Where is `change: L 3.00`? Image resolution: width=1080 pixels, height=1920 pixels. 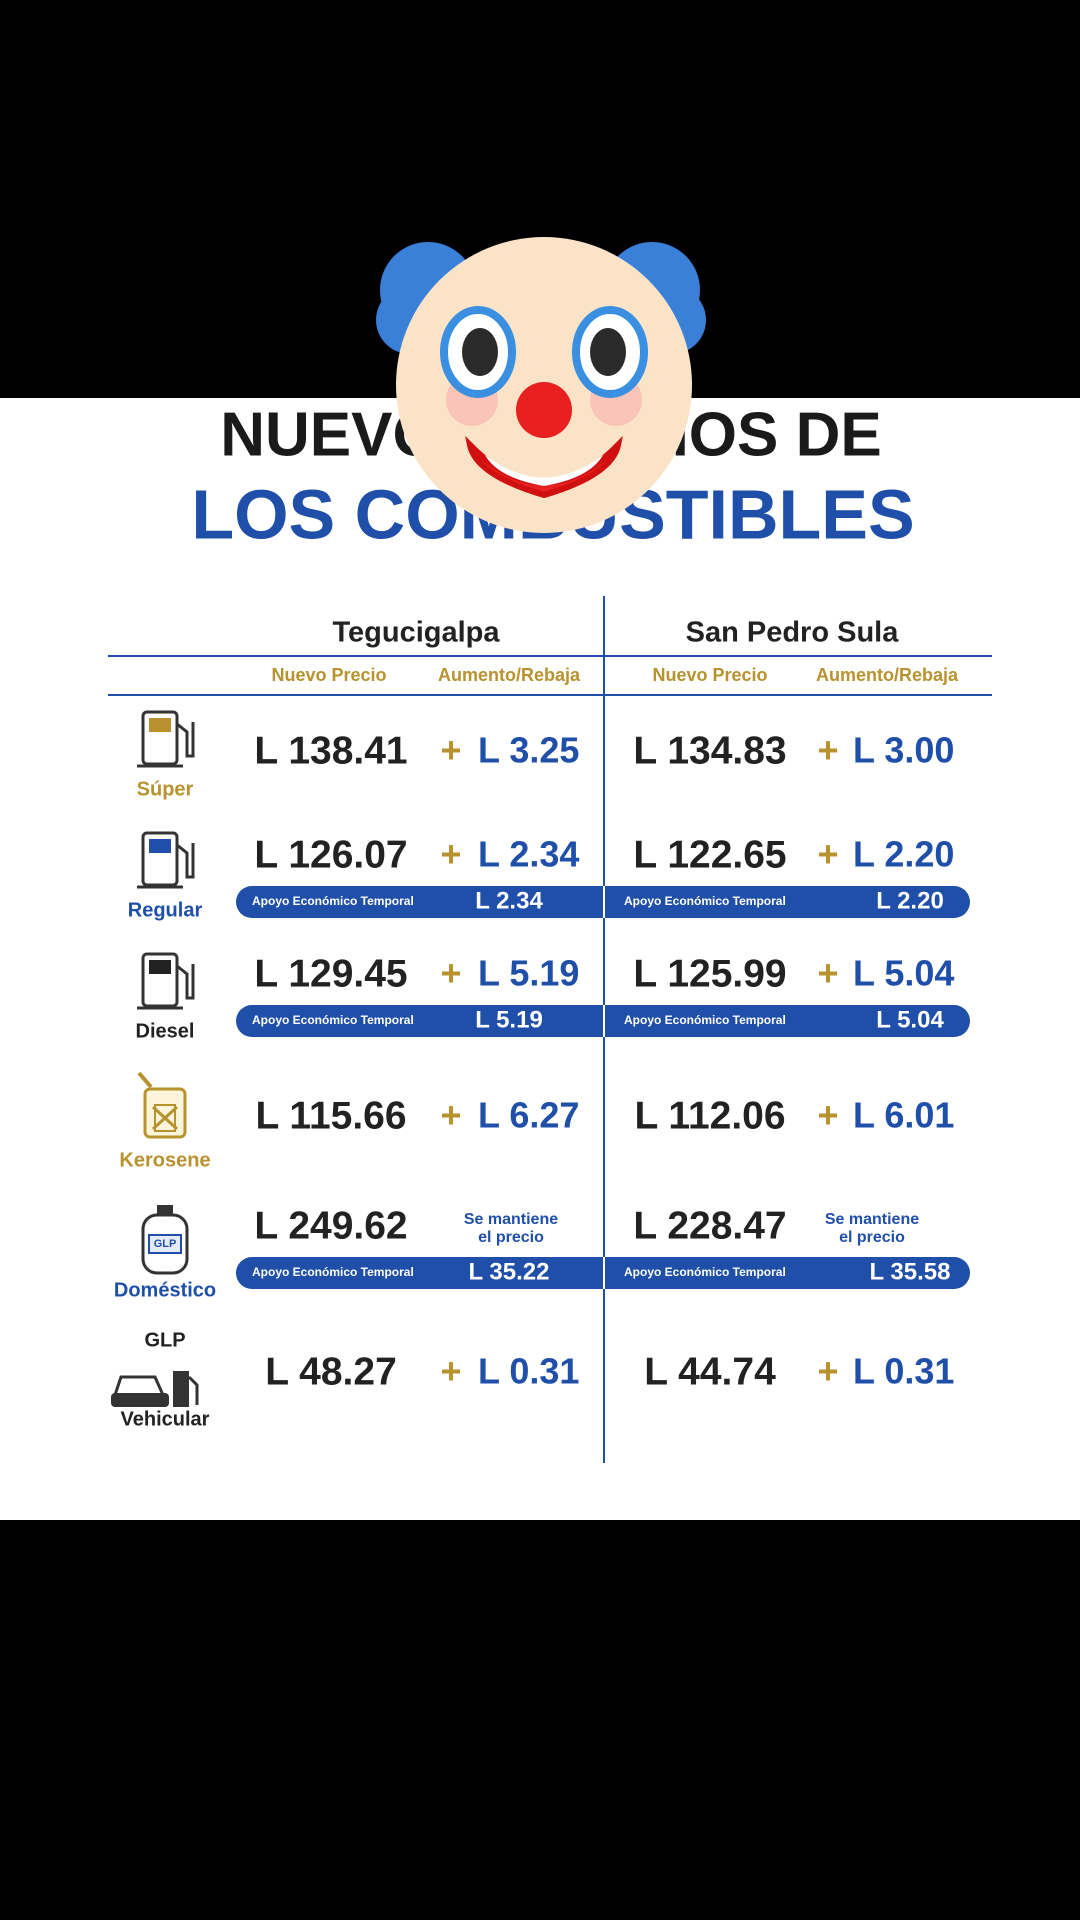
change: L 3.00 is located at coordinates (903, 750).